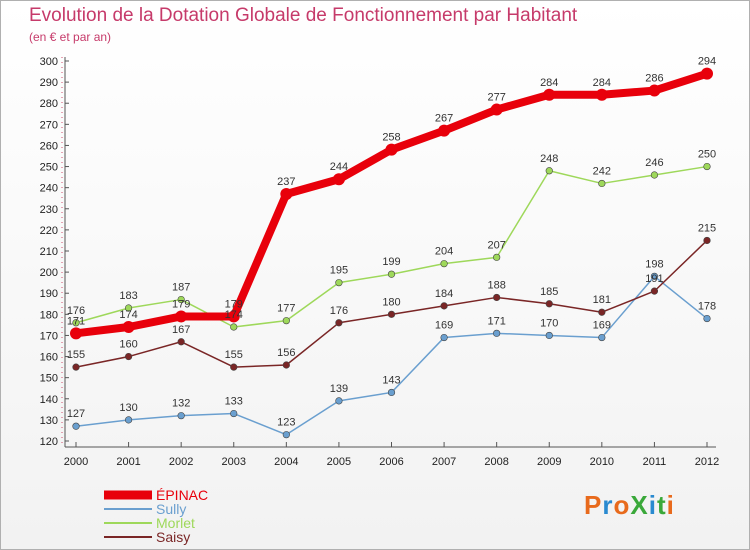 The height and width of the screenshot is (550, 750). I want to click on data-label-saisy: 160, so click(128, 345).